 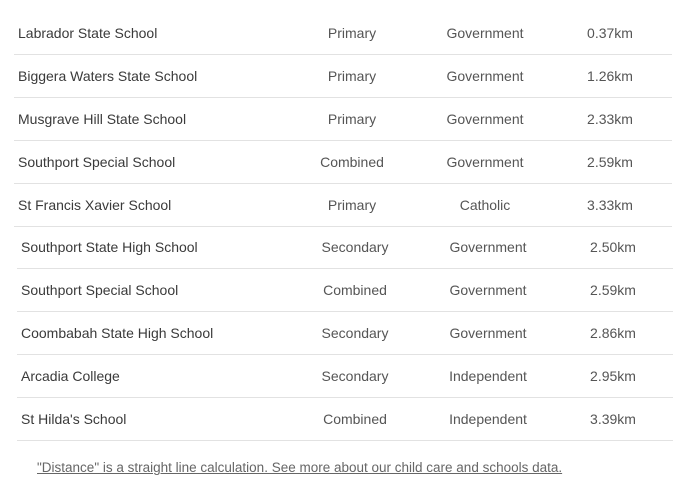 What do you see at coordinates (74, 419) in the screenshot?
I see `school-name: St Hilda's School` at bounding box center [74, 419].